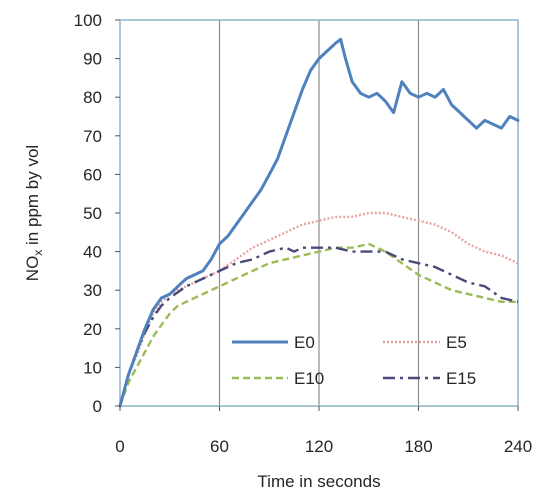 The height and width of the screenshot is (500, 541). I want to click on y-axis-title-subscript: x, so click(38, 253).